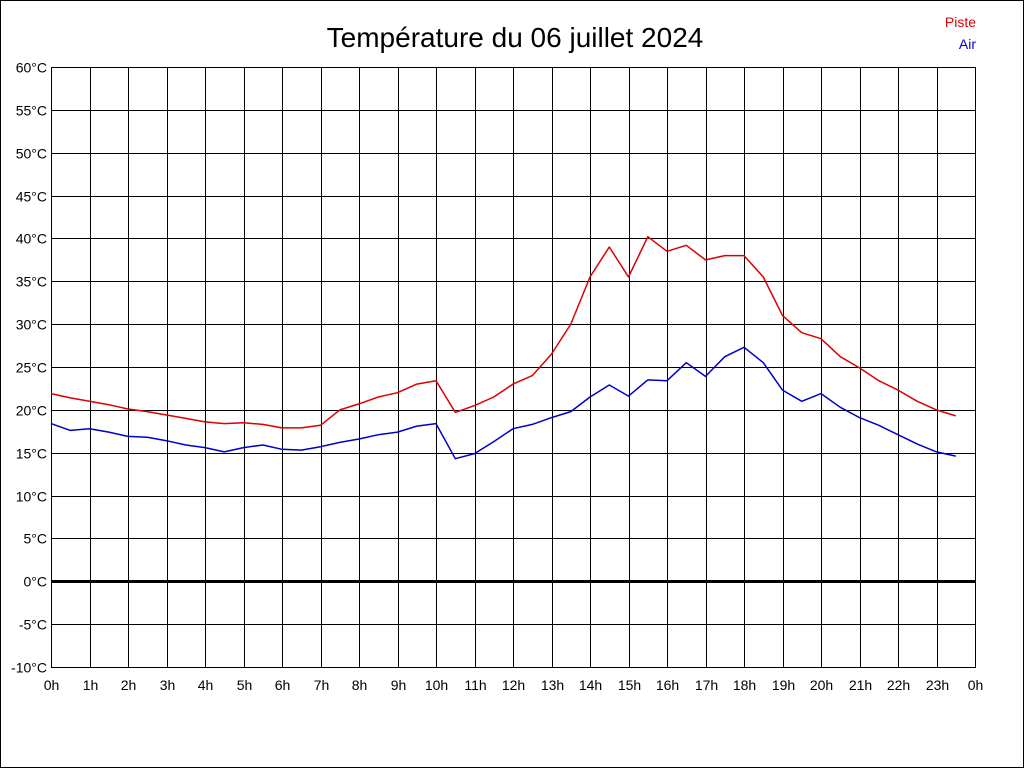  Describe the element at coordinates (31, 497) in the screenshot. I see `y-tick-label: 10°C` at that location.